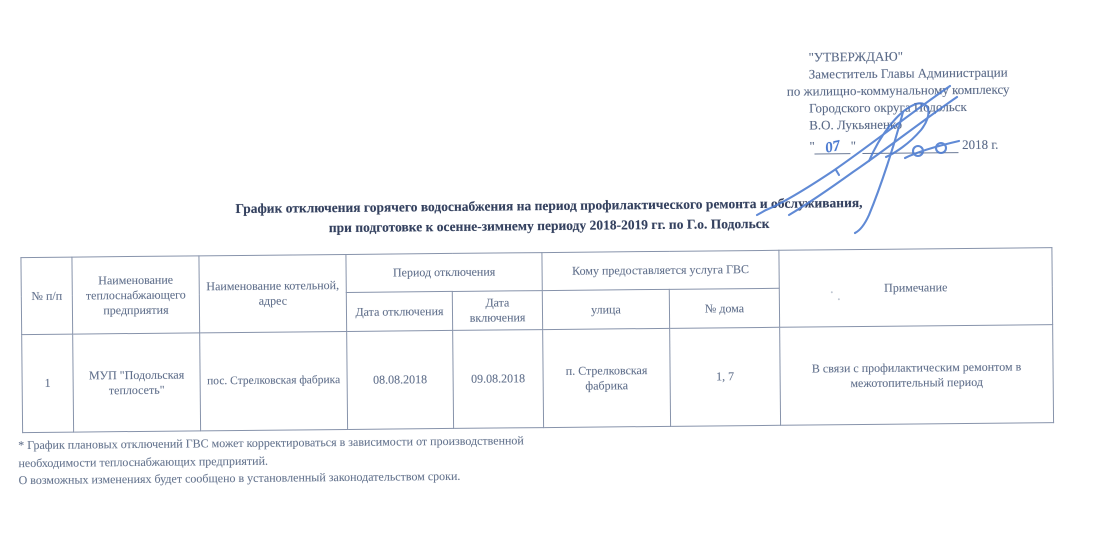  I want to click on header-service: Кому предоставляется услуга ГВС, so click(660, 270).